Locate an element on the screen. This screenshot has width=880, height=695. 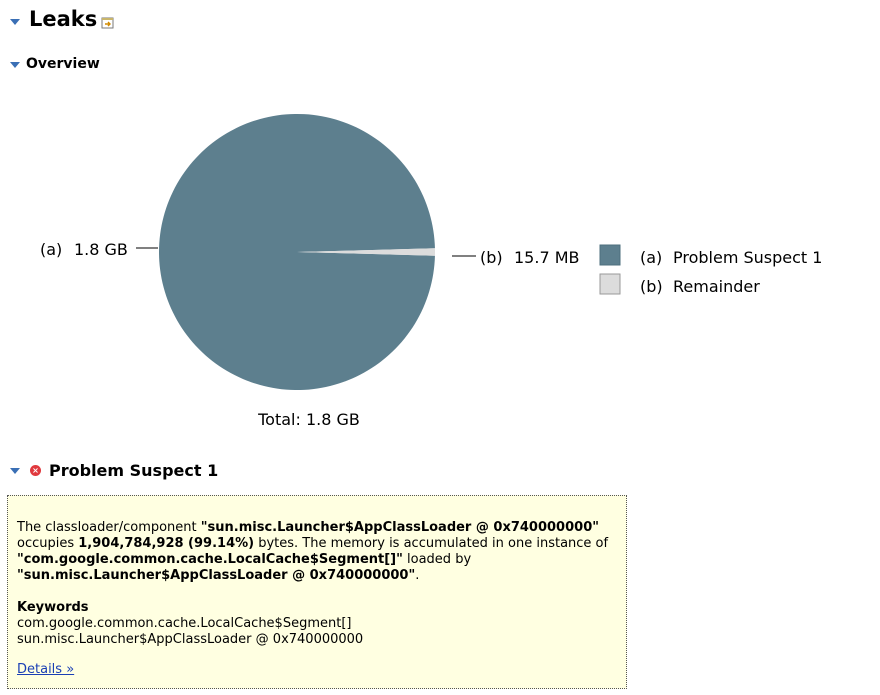
page-title: Leaks is located at coordinates (63, 19).